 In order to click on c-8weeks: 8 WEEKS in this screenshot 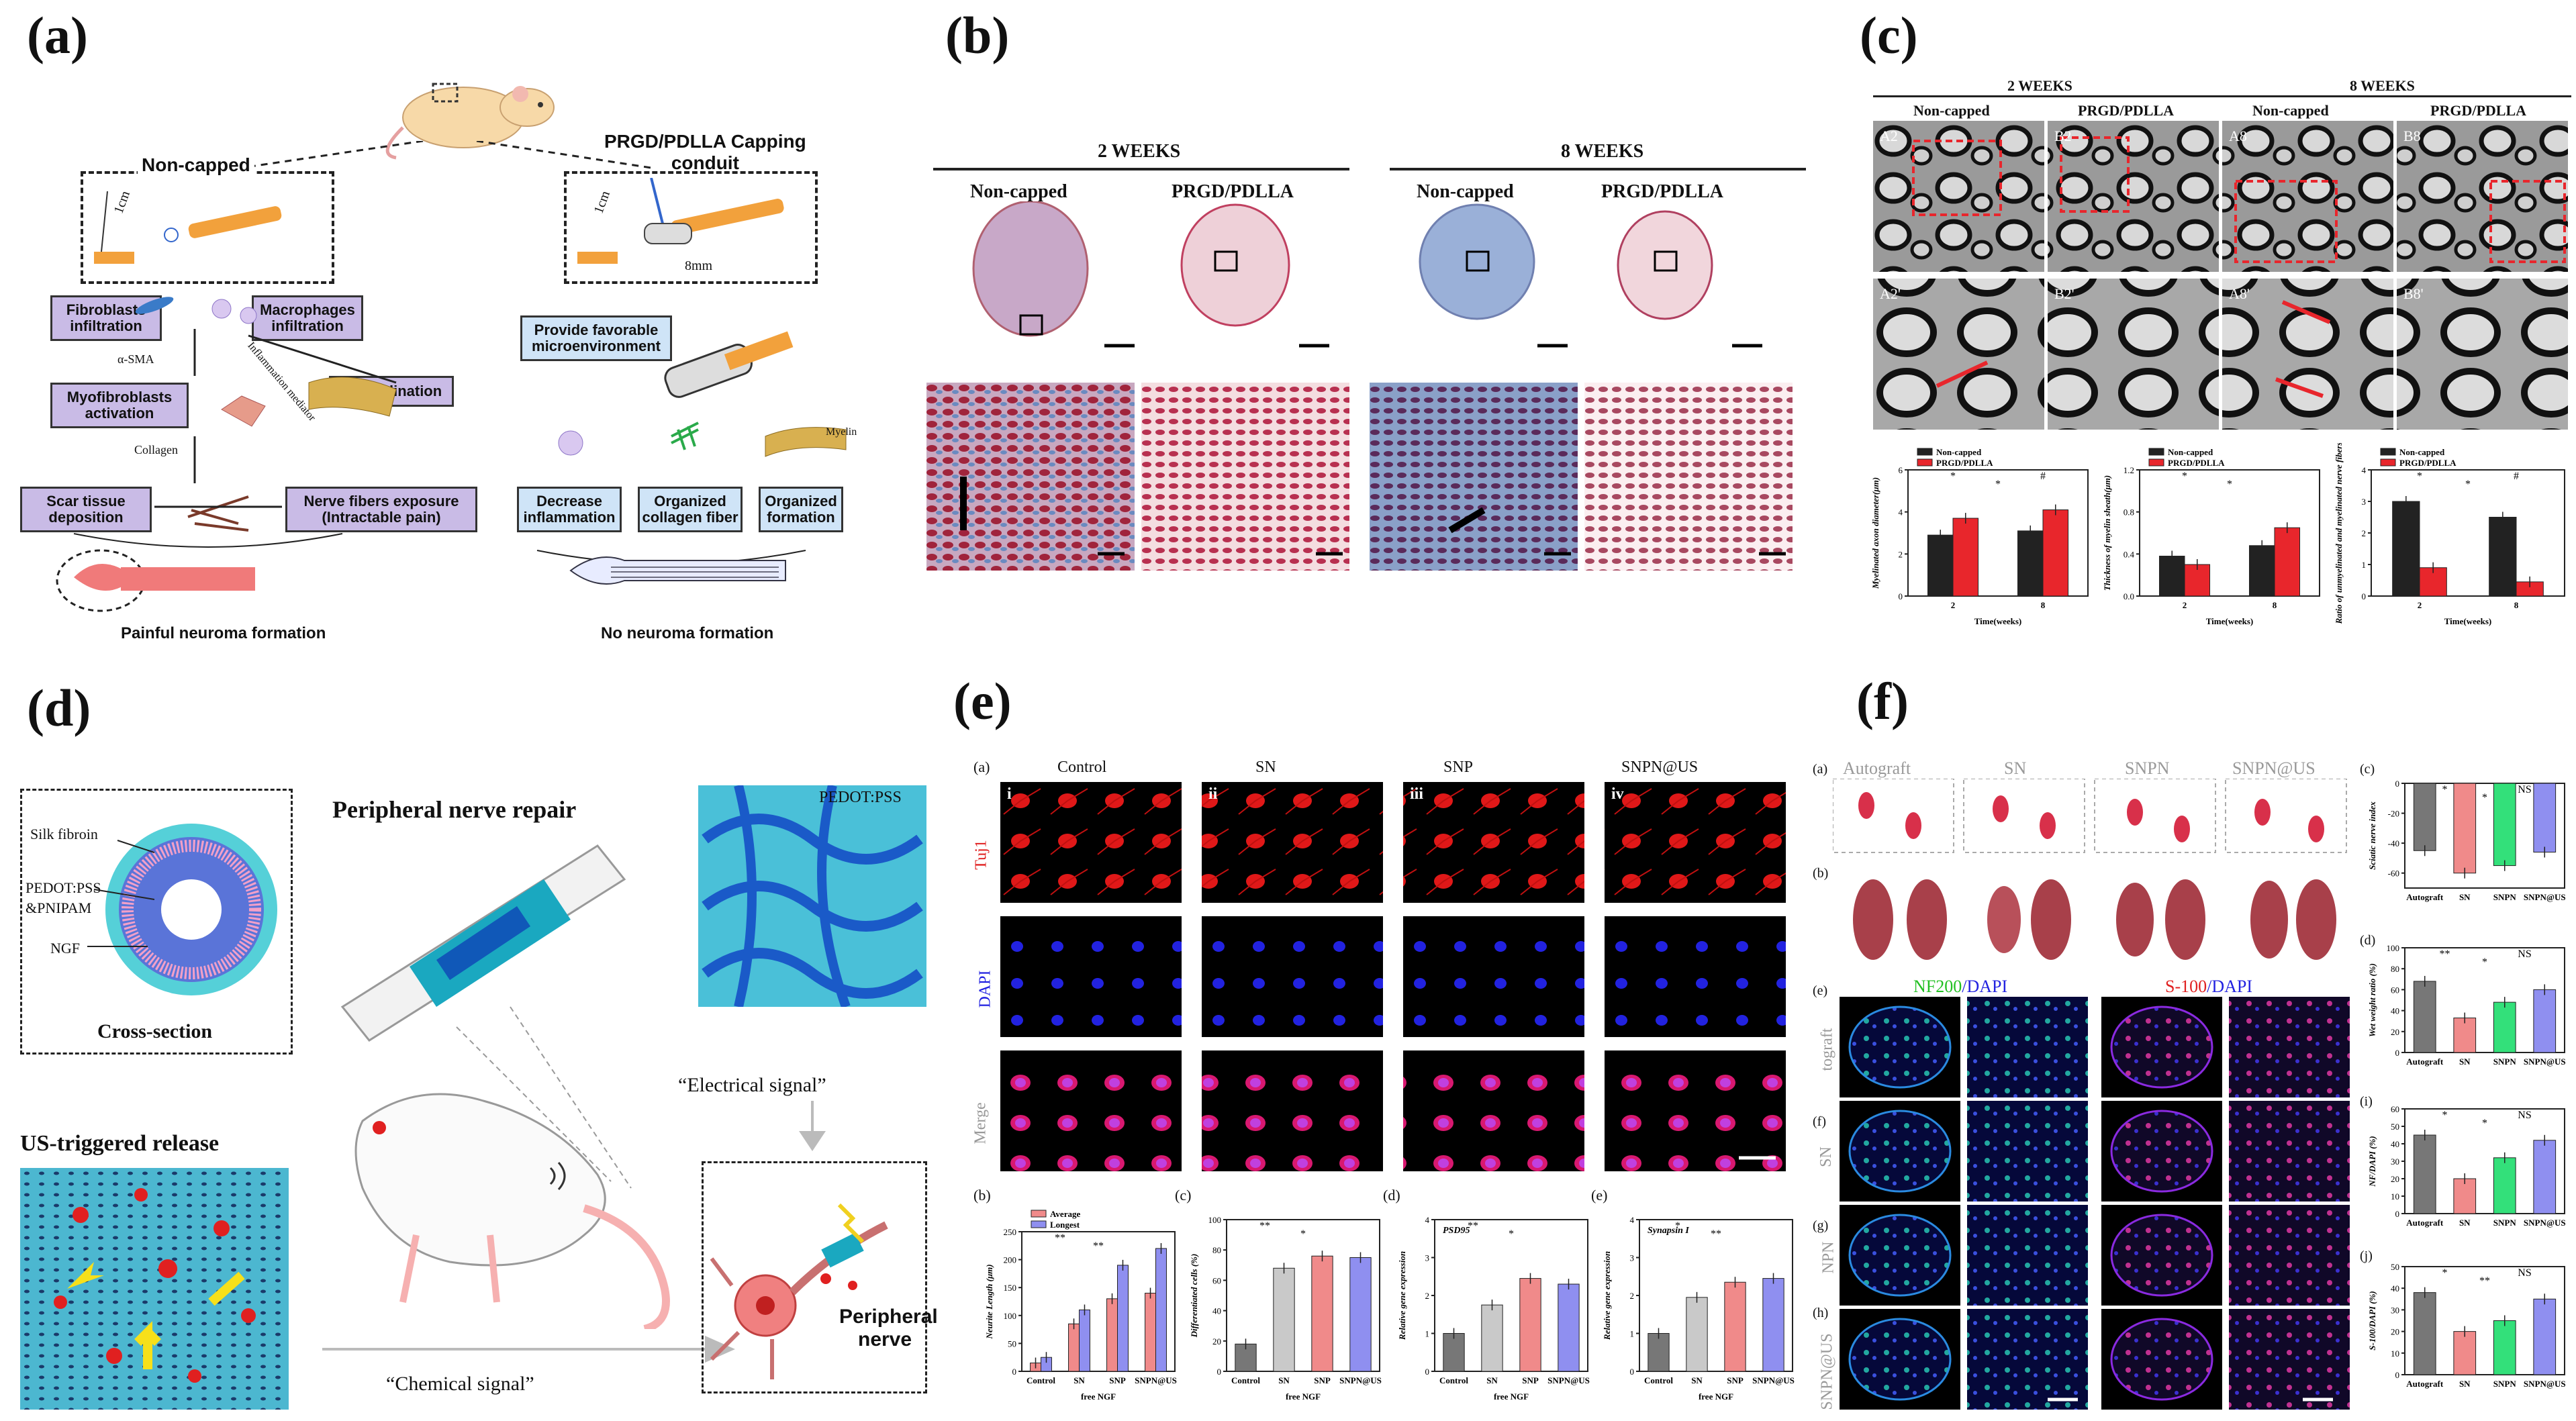, I will do `click(2382, 86)`.